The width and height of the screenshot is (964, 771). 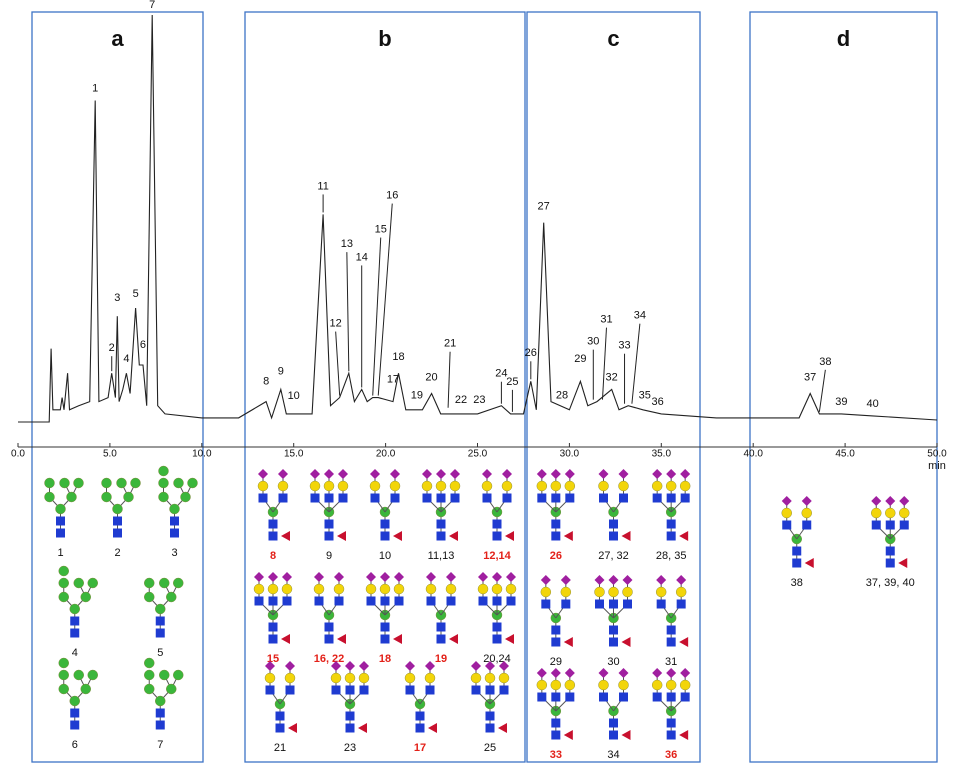 I want to click on peak-label: 27, so click(x=544, y=206).